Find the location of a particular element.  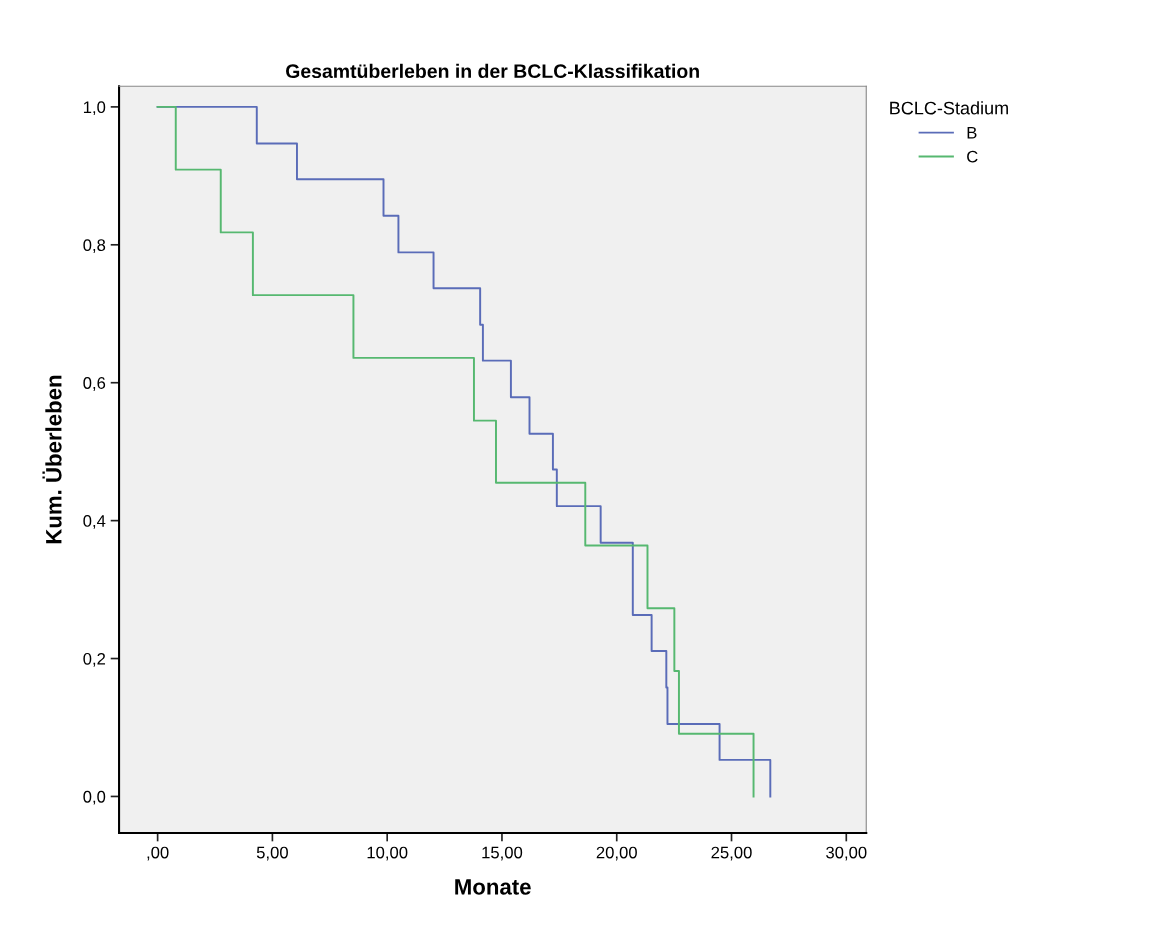

legend-label: C is located at coordinates (972, 156).